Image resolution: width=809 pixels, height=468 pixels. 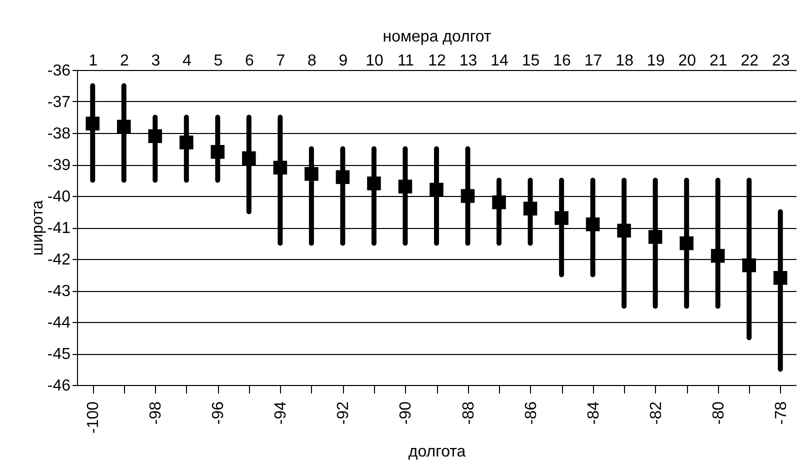 I want to click on x2-tick-label: 18, so click(x=625, y=61).